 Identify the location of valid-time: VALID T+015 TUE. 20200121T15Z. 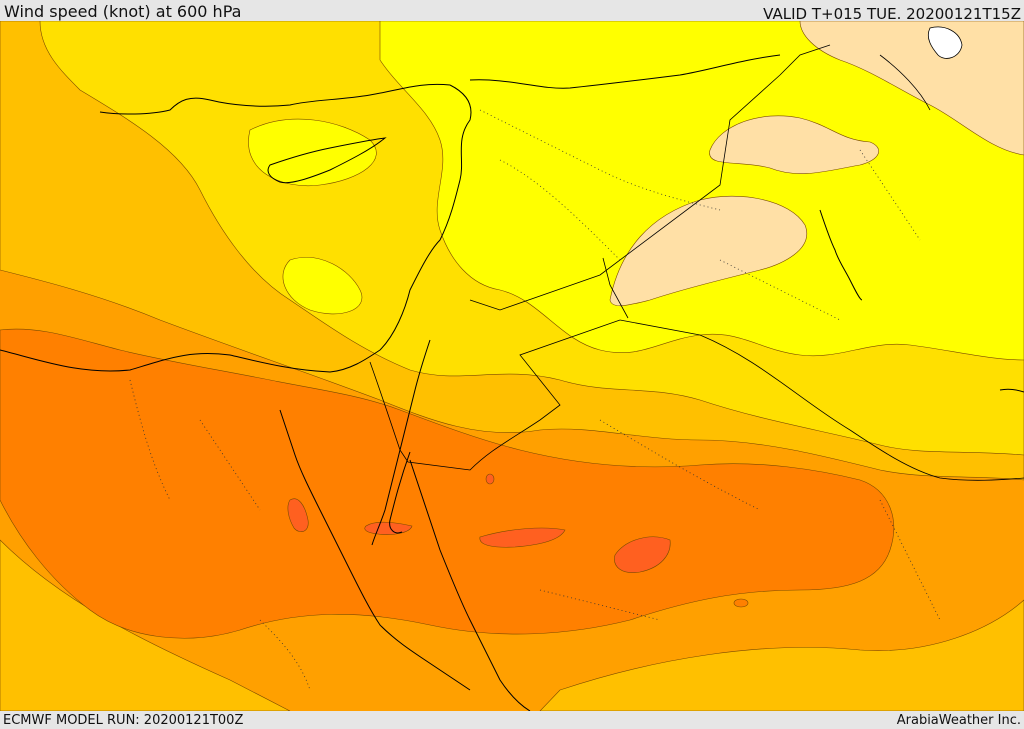
(892, 14).